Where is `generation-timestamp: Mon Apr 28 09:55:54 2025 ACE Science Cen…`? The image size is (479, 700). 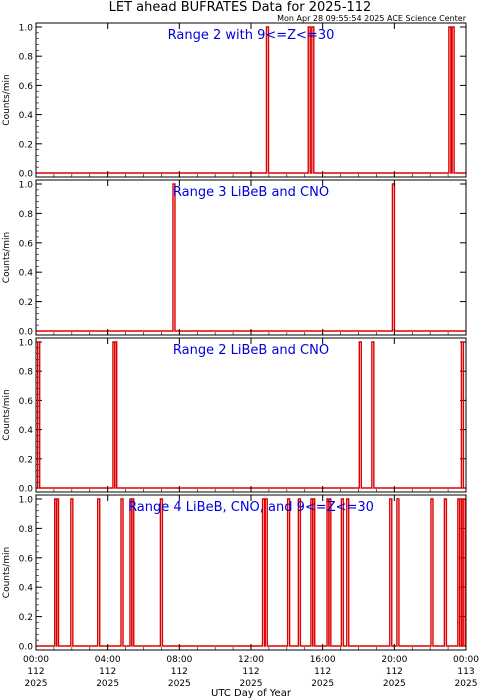 generation-timestamp: Mon Apr 28 09:55:54 2025 ACE Science Cen… is located at coordinates (372, 18).